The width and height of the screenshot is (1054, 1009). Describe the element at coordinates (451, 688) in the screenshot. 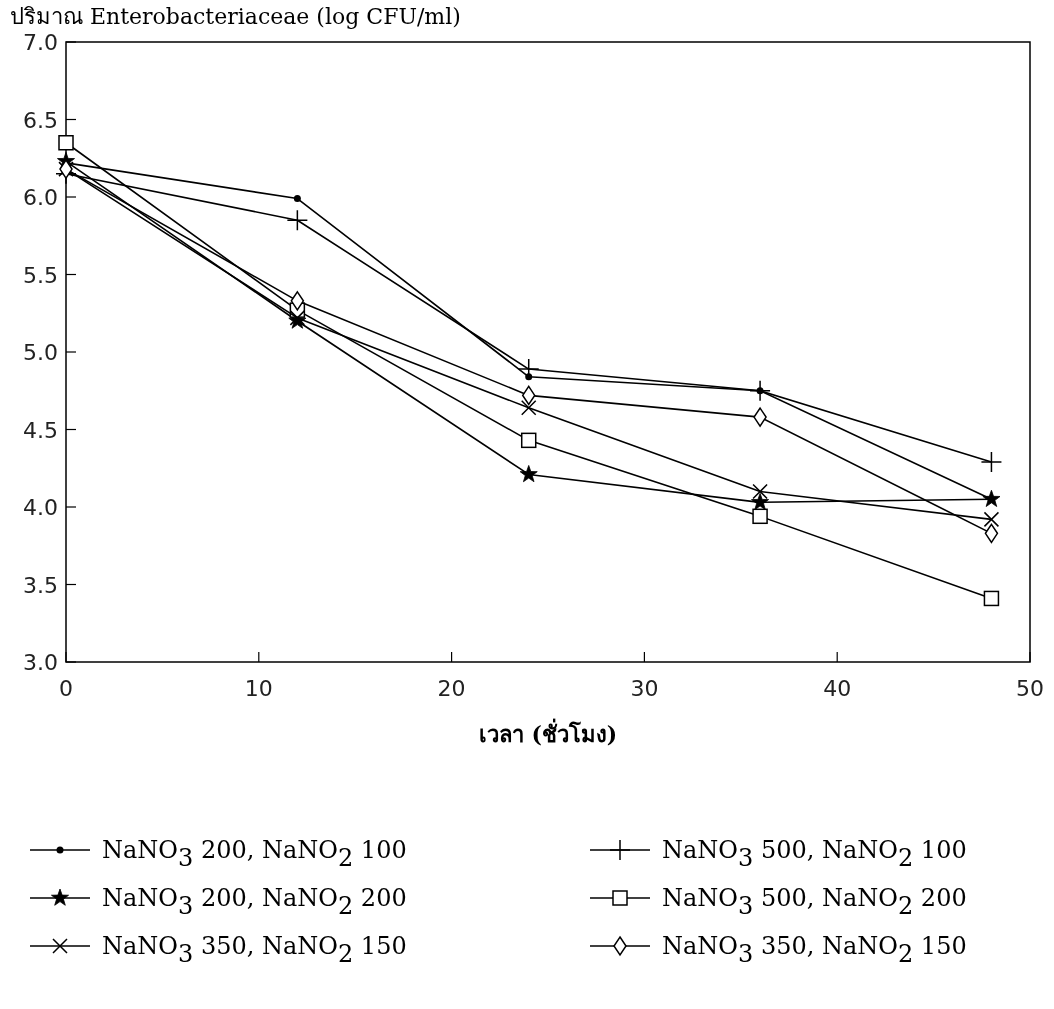

I see `x-tick-label: 20` at that location.